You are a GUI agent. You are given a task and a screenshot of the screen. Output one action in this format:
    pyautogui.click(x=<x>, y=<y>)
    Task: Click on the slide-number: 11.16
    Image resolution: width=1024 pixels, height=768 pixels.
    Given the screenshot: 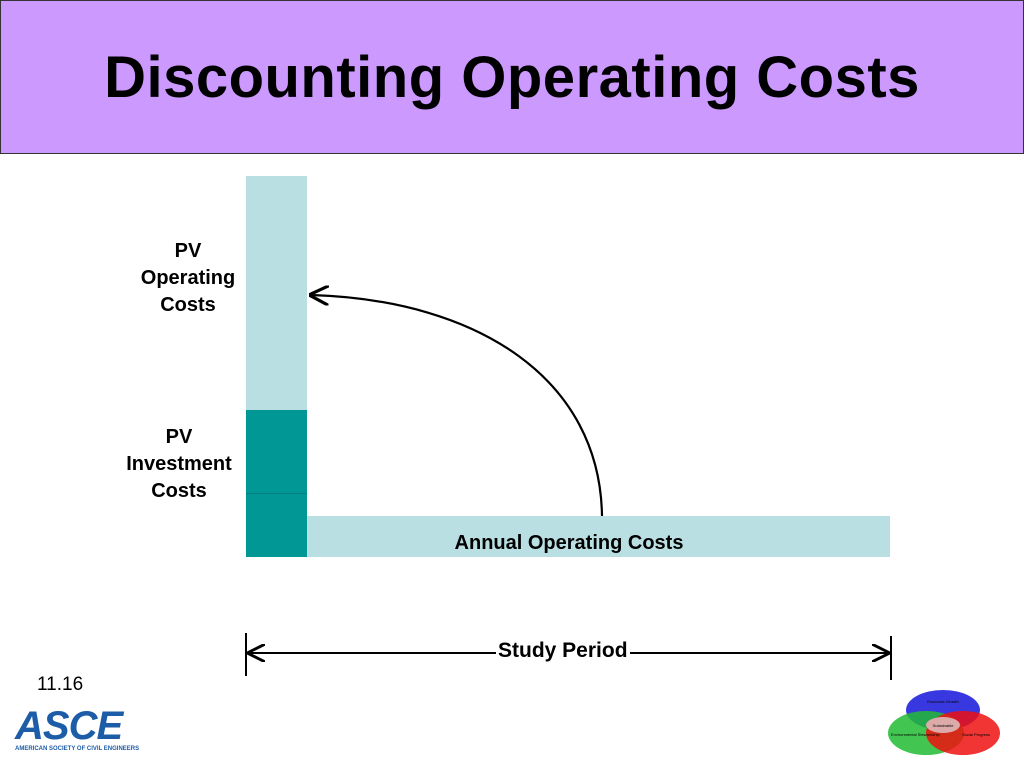 What is the action you would take?
    pyautogui.click(x=60, y=684)
    